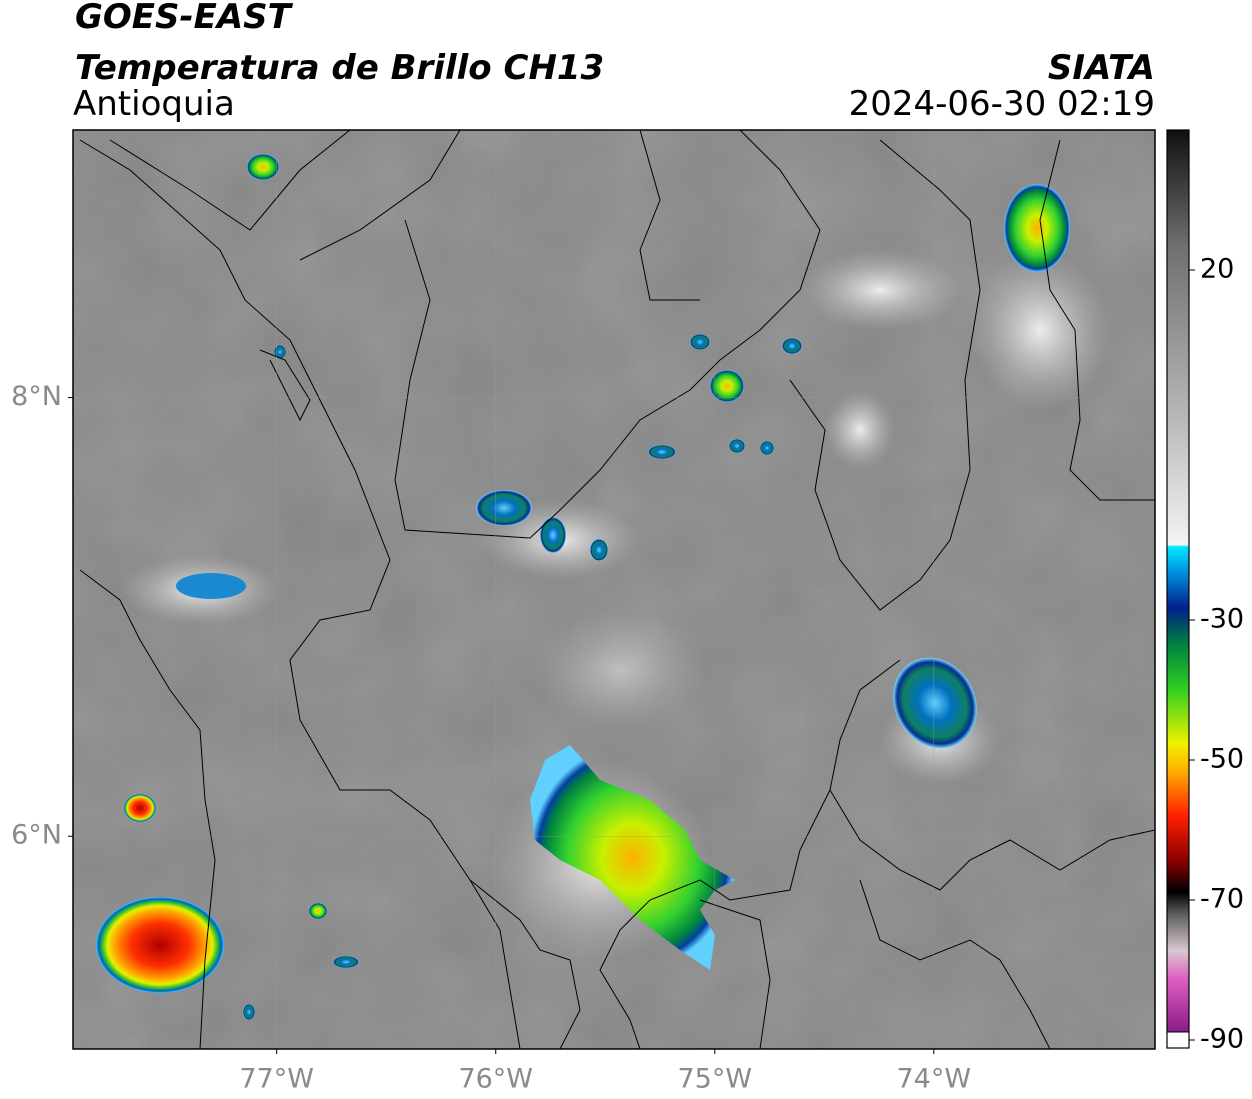  I want to click on colorbar-frame, so click(1178, 589).